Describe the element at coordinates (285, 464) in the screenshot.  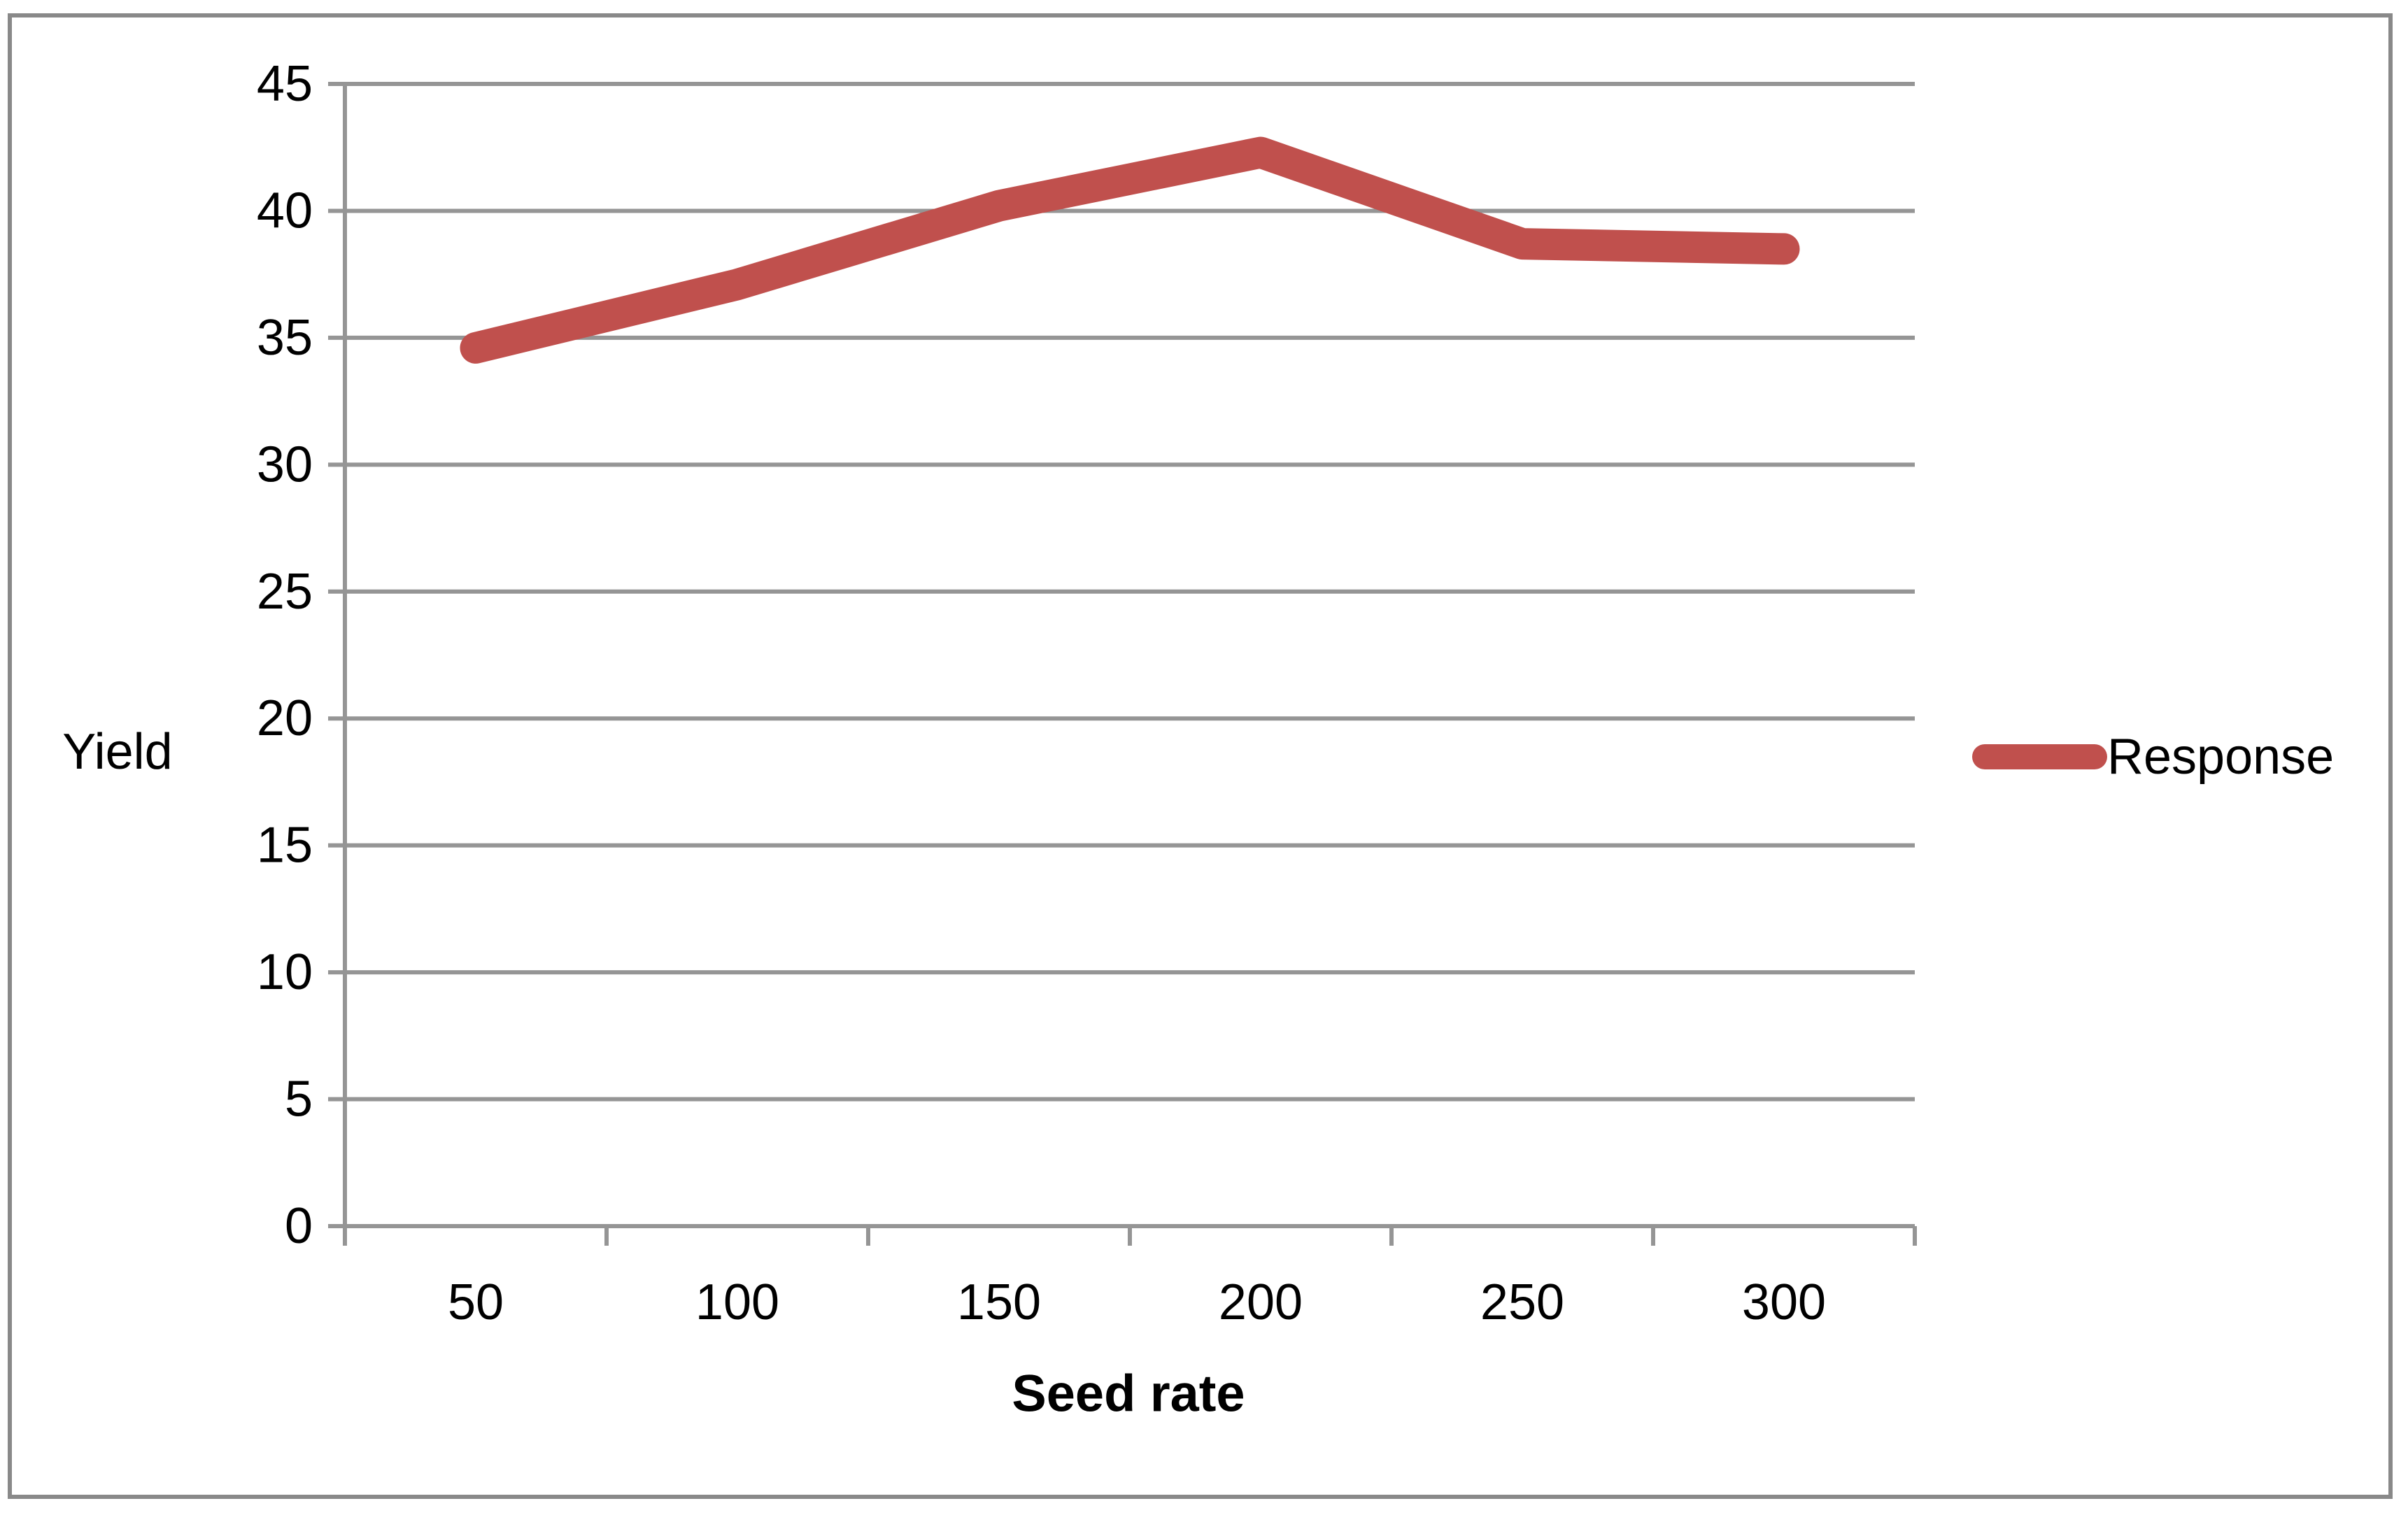
I see `y-axis-tick-label: 30` at that location.